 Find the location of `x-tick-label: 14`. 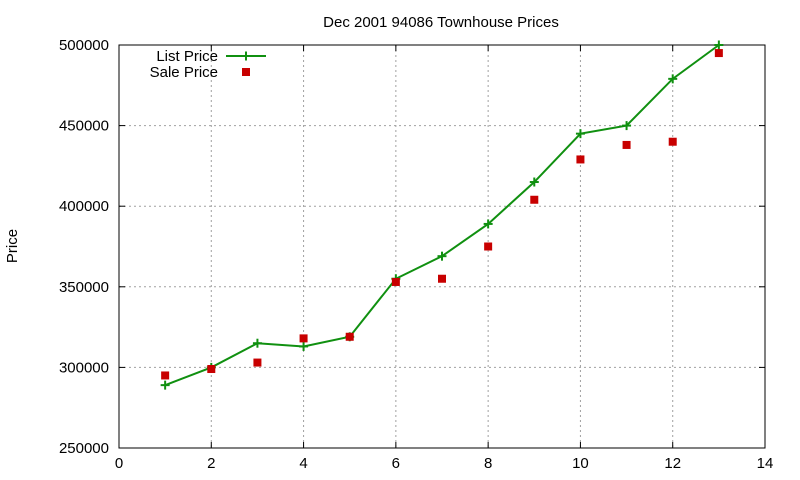

x-tick-label: 14 is located at coordinates (765, 463).